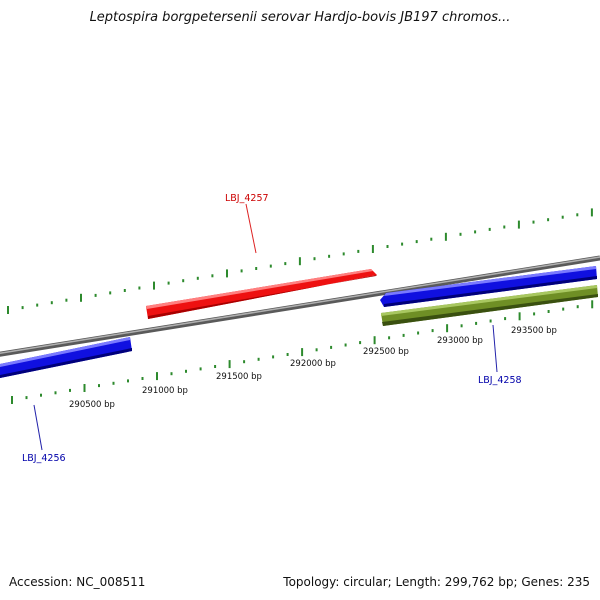 The height and width of the screenshot is (600, 600). I want to click on lbj-4257-leader-line, so click(251, 228).